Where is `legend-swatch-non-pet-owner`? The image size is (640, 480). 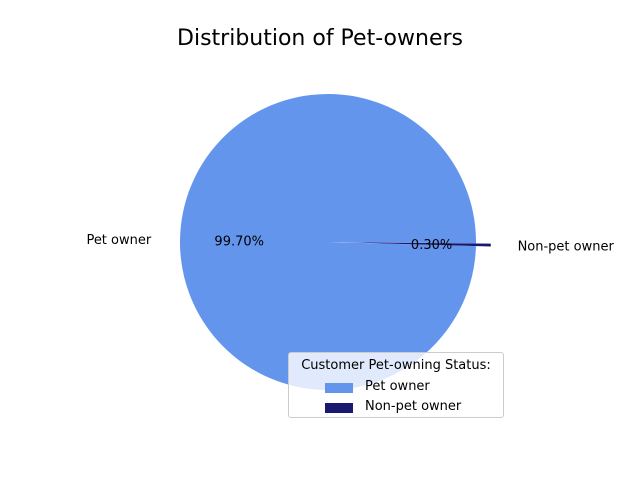
legend-swatch-non-pet-owner is located at coordinates (339, 408).